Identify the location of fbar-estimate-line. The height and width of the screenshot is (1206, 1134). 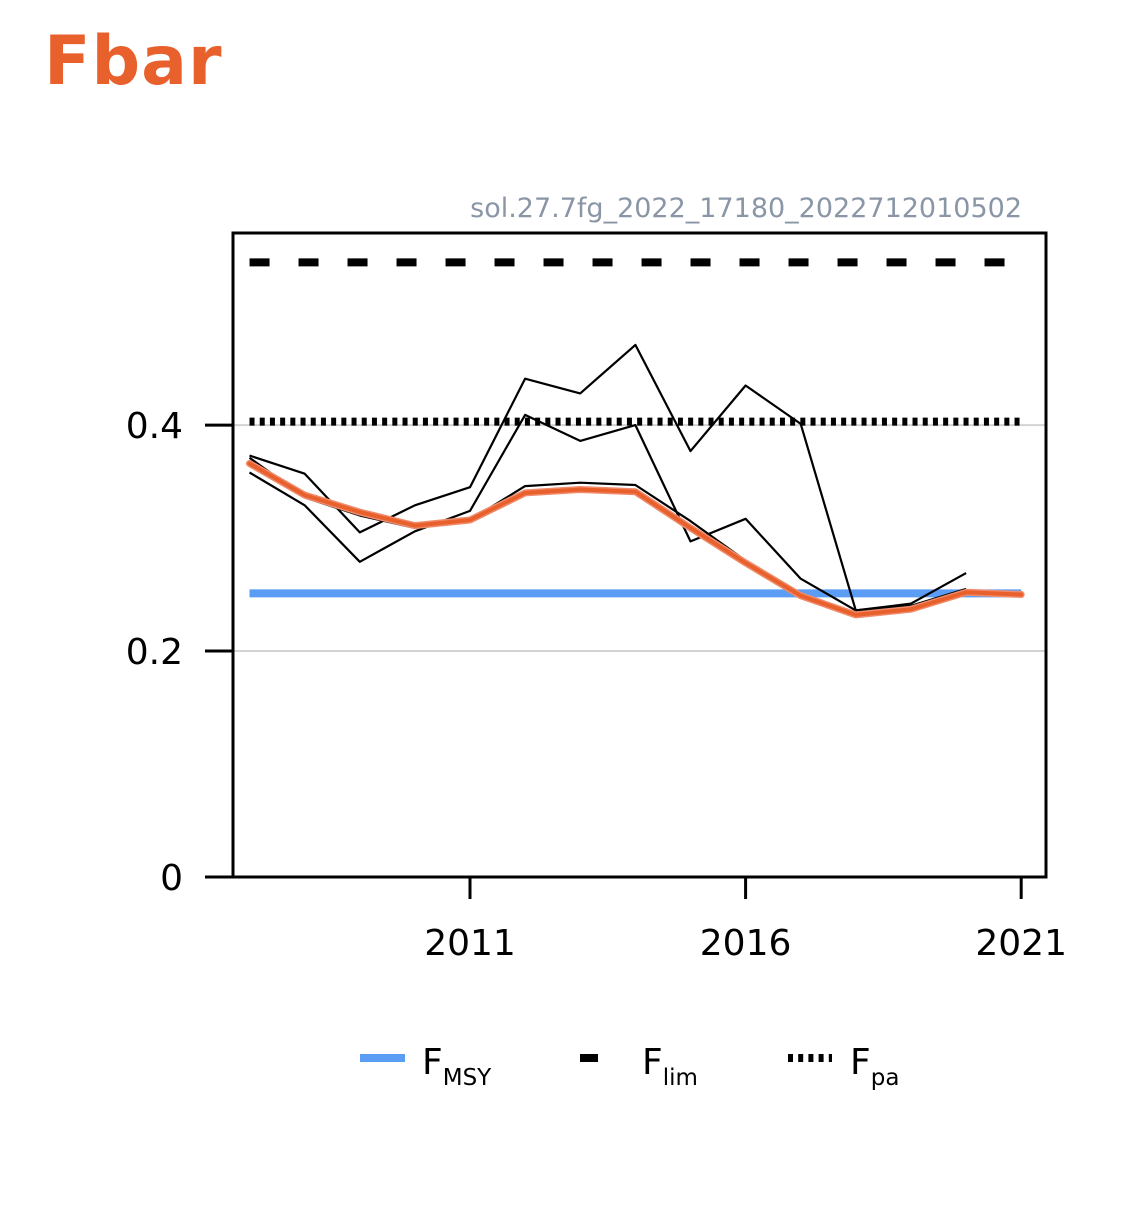
(635, 539).